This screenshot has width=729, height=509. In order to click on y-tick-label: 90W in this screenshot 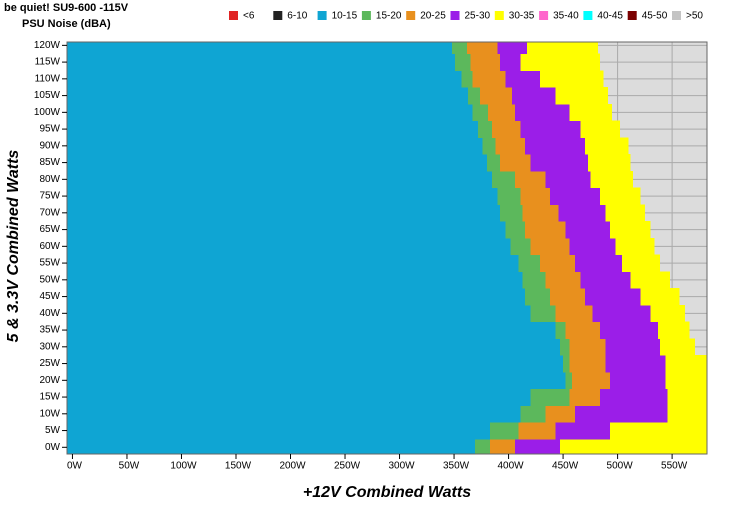, I will do `click(49, 145)`.